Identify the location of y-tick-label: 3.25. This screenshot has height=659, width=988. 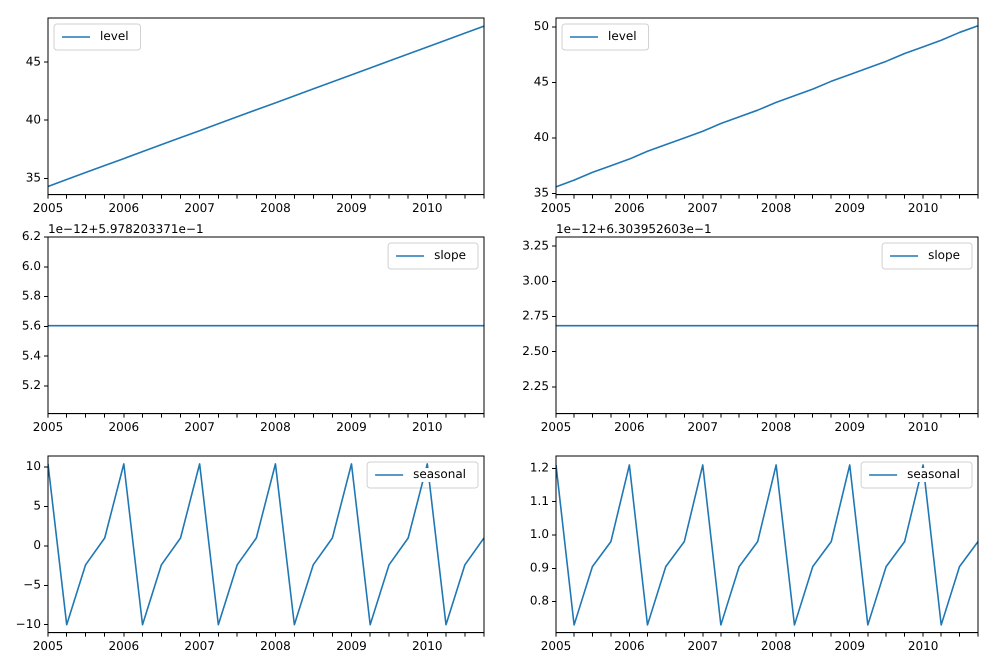
(535, 245).